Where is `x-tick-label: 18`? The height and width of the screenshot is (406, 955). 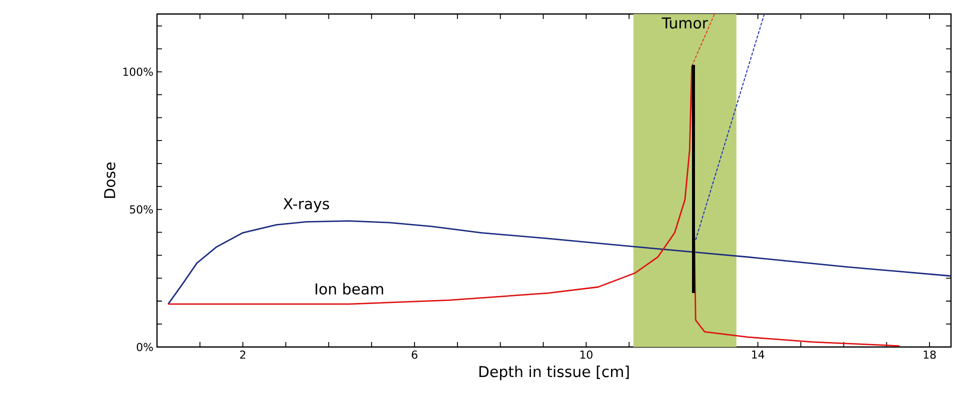
x-tick-label: 18 is located at coordinates (930, 354).